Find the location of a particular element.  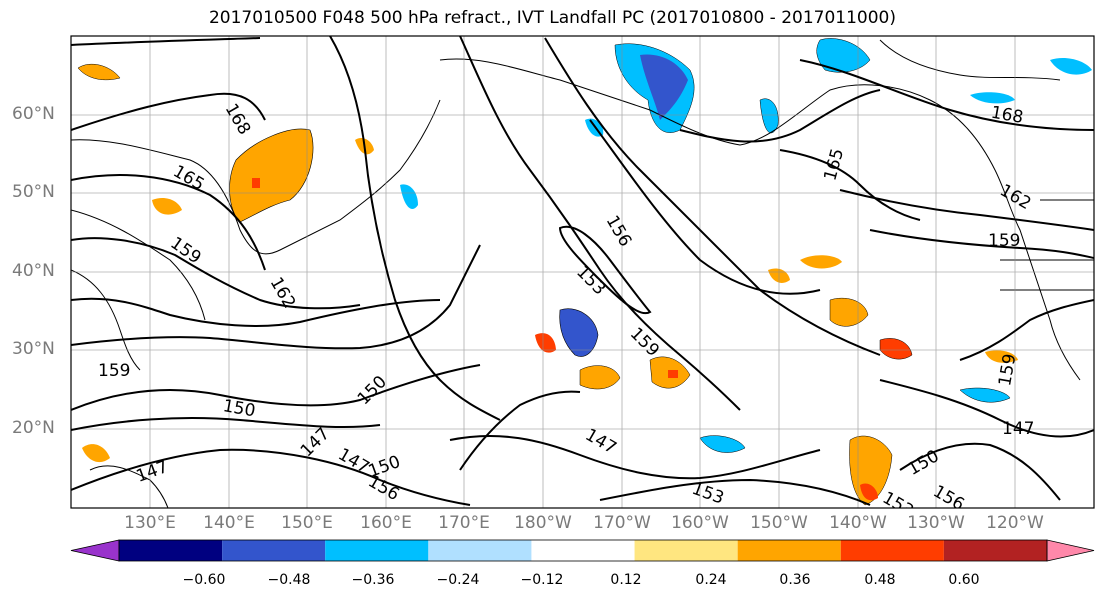

longitude-label: 140°E is located at coordinates (229, 523).